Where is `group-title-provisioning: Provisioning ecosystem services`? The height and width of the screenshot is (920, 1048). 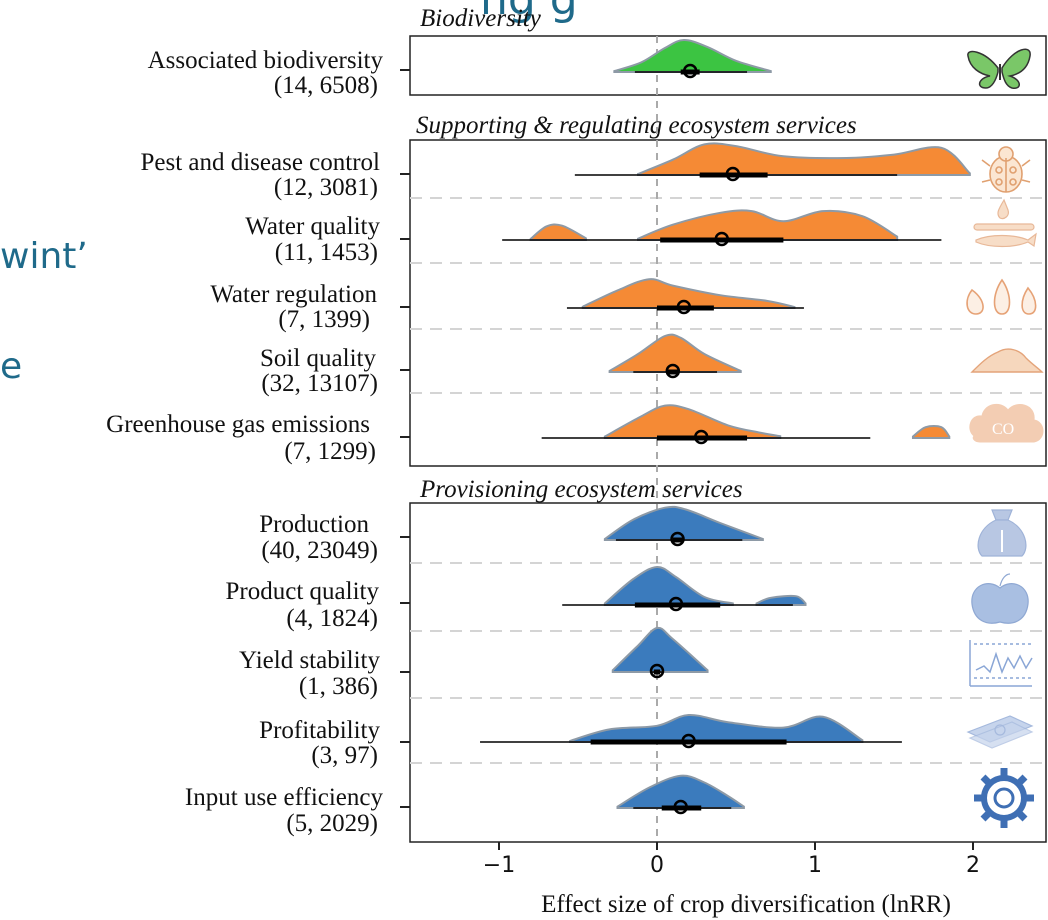 group-title-provisioning: Provisioning ecosystem services is located at coordinates (581, 489).